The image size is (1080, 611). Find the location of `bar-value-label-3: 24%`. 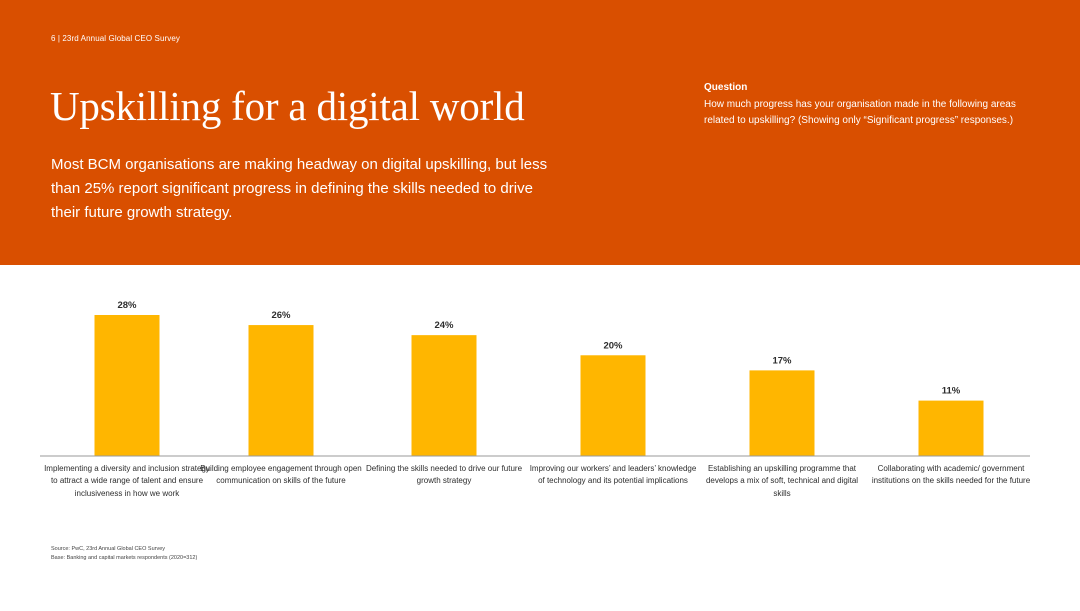

bar-value-label-3: 24% is located at coordinates (444, 325).